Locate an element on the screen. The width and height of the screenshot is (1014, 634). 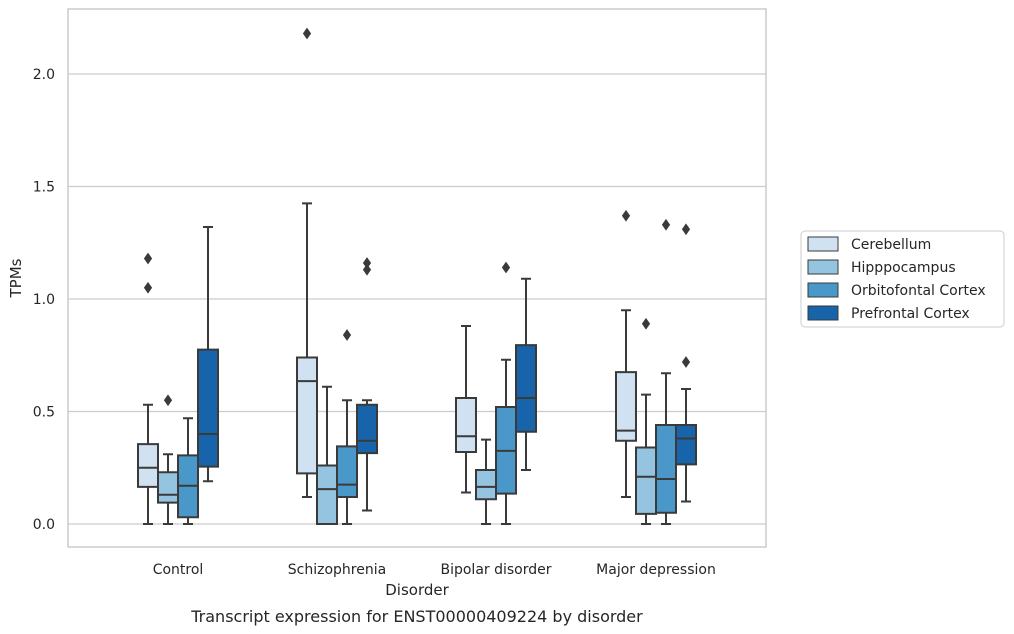
y-tick-label: 1.0 is located at coordinates (44, 300).